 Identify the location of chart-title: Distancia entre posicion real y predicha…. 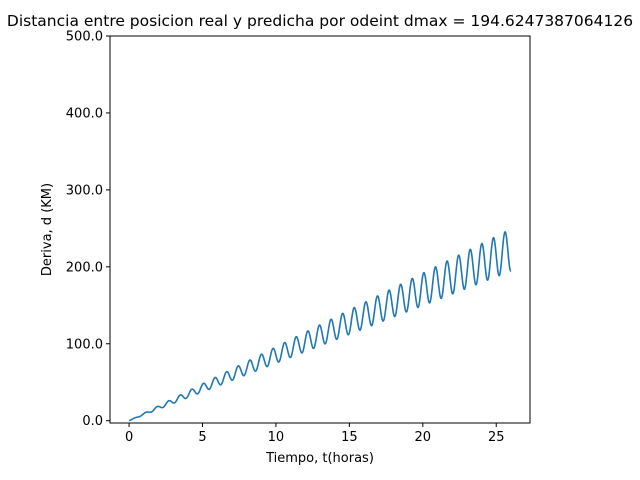
(320, 21).